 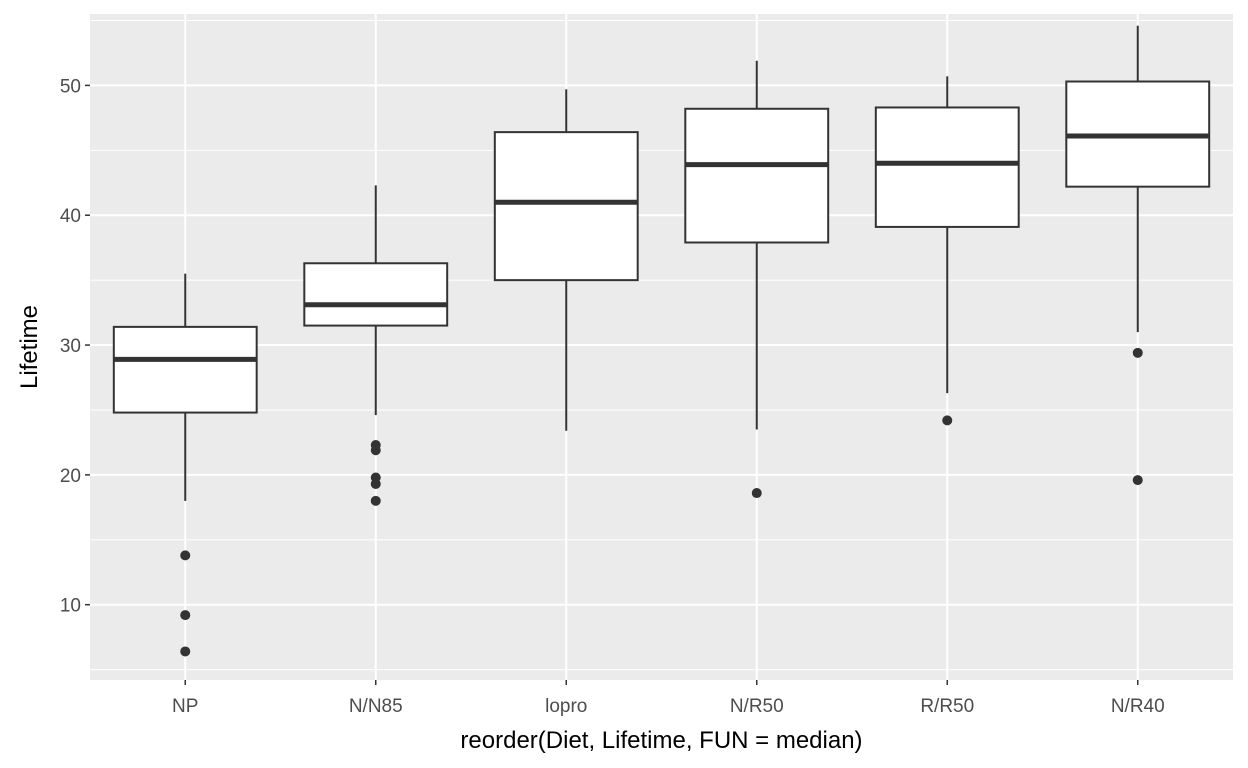 I want to click on x-axis: NP N/N85 lopro N/R50 R/R50 N/R40, so click(x=668, y=698).